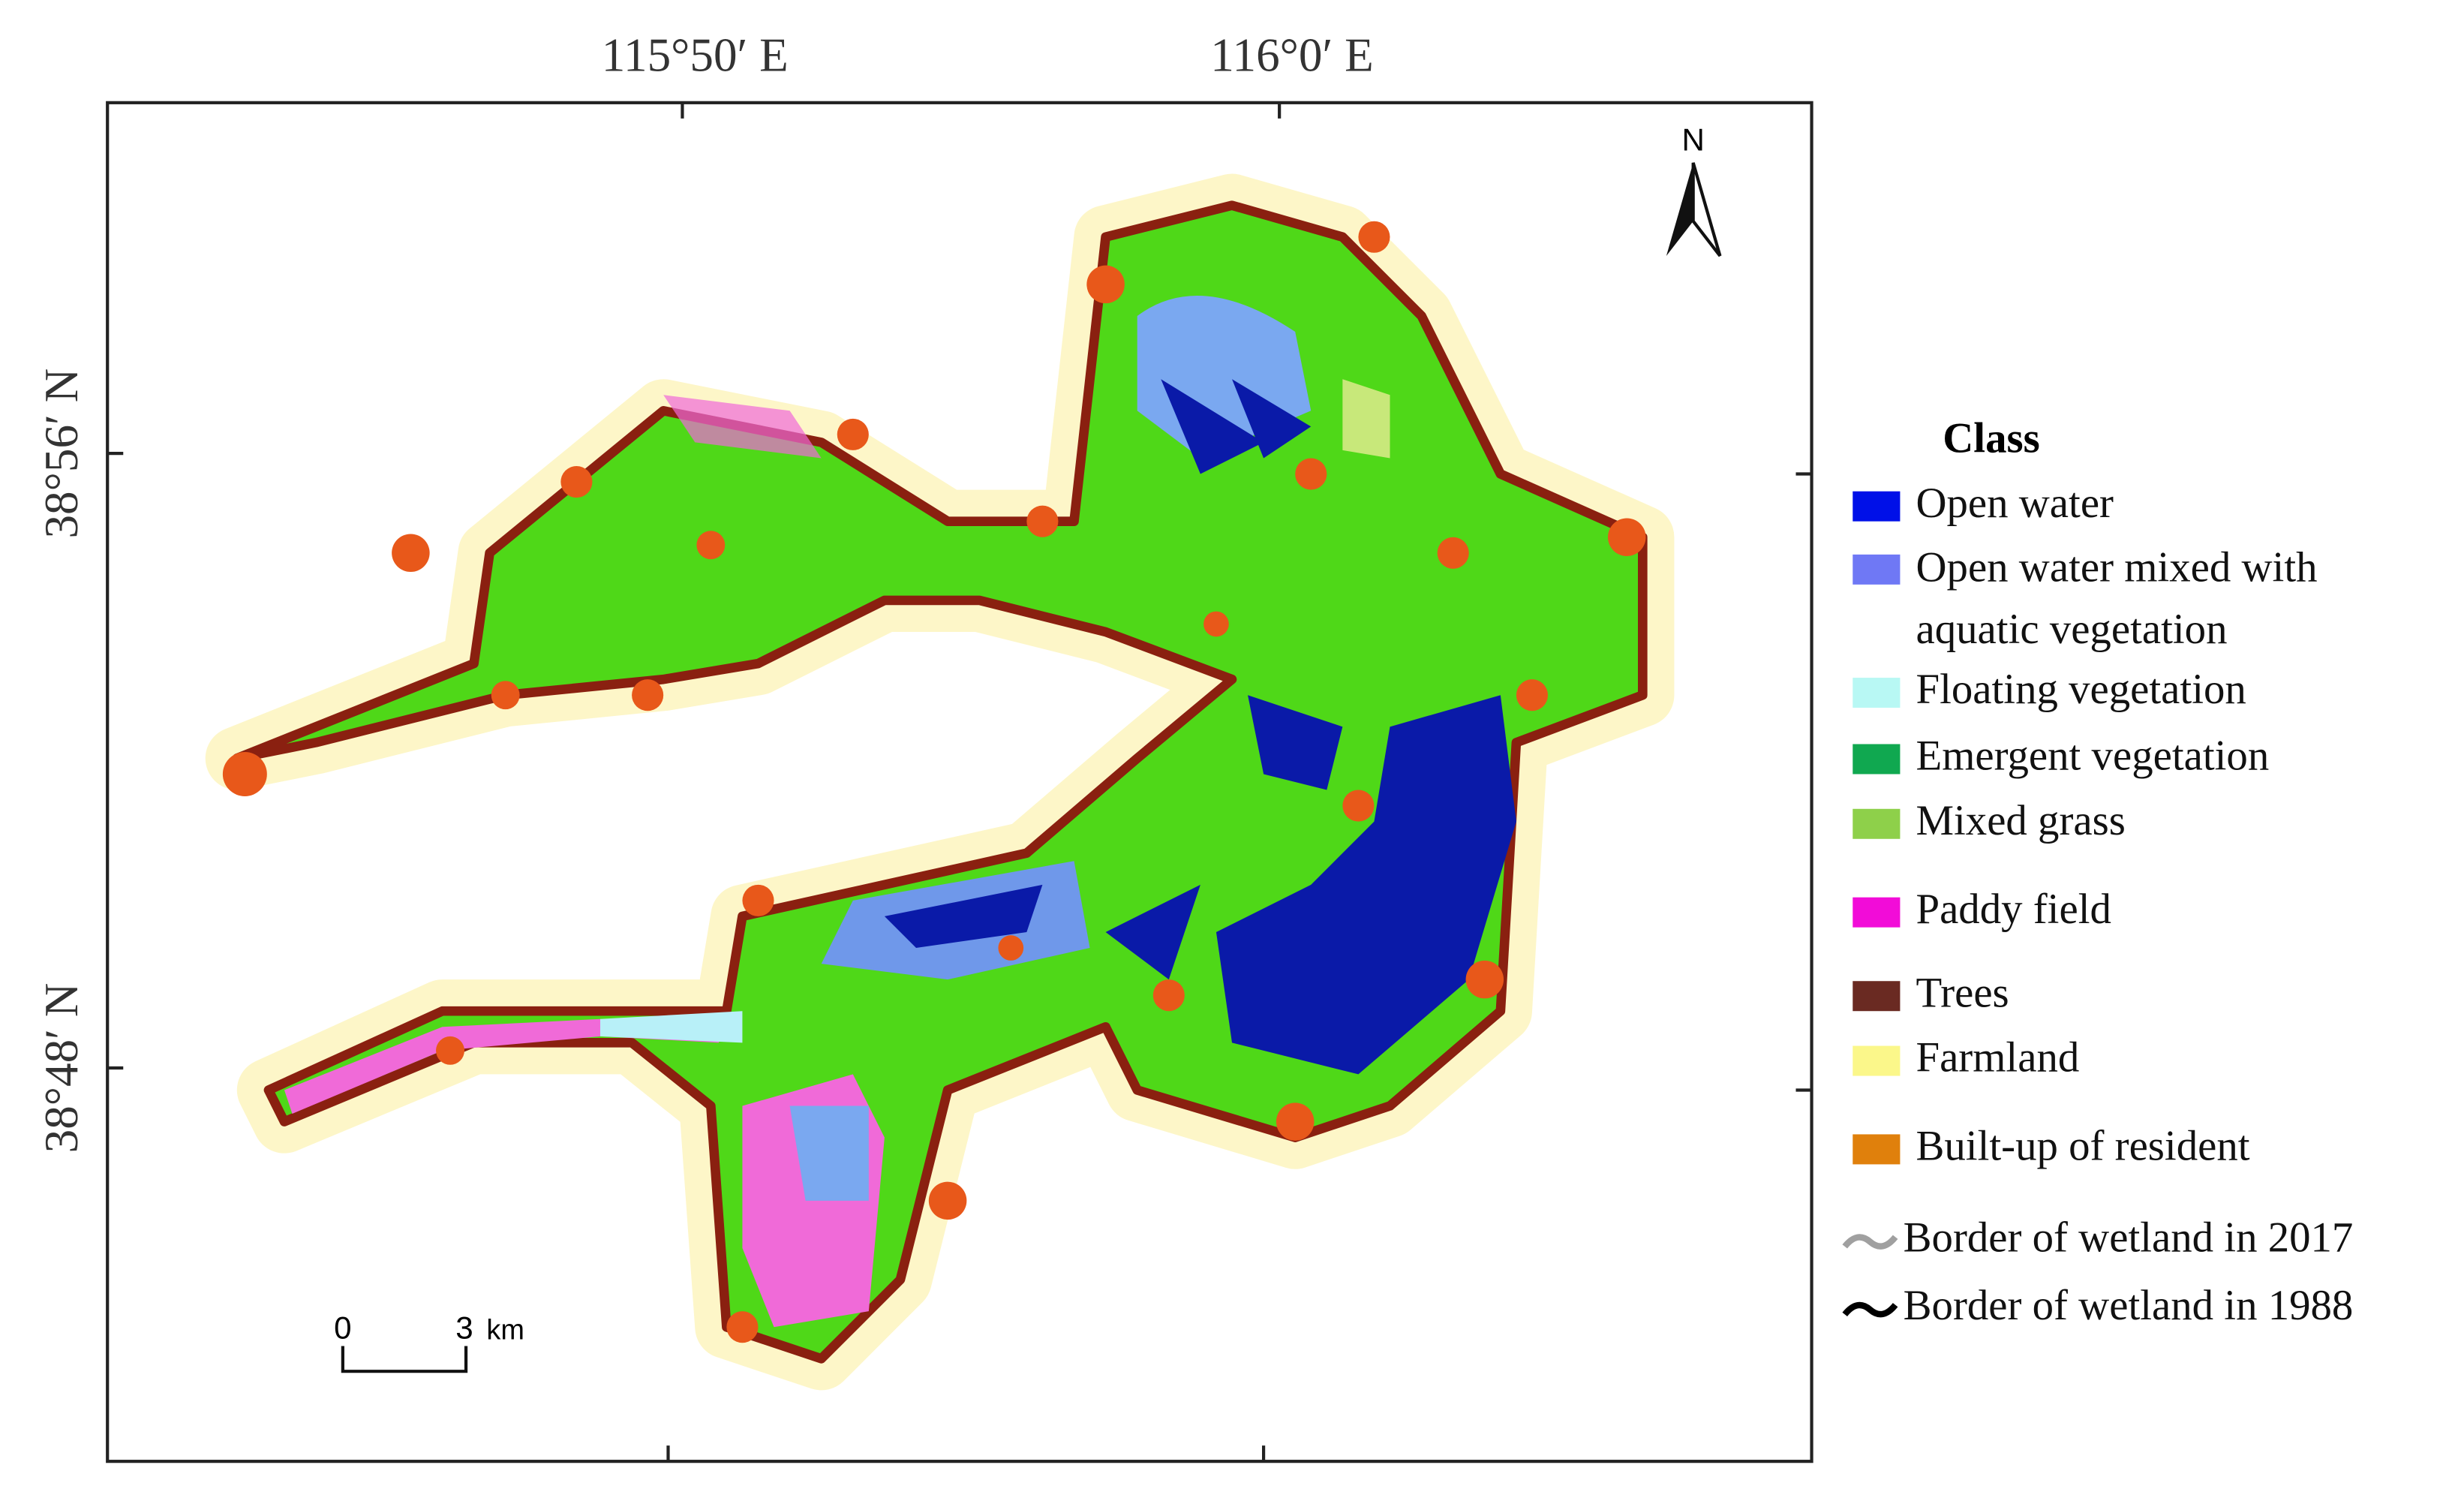 The height and width of the screenshot is (1495, 2464). I want to click on open-water-south, so click(963, 916).